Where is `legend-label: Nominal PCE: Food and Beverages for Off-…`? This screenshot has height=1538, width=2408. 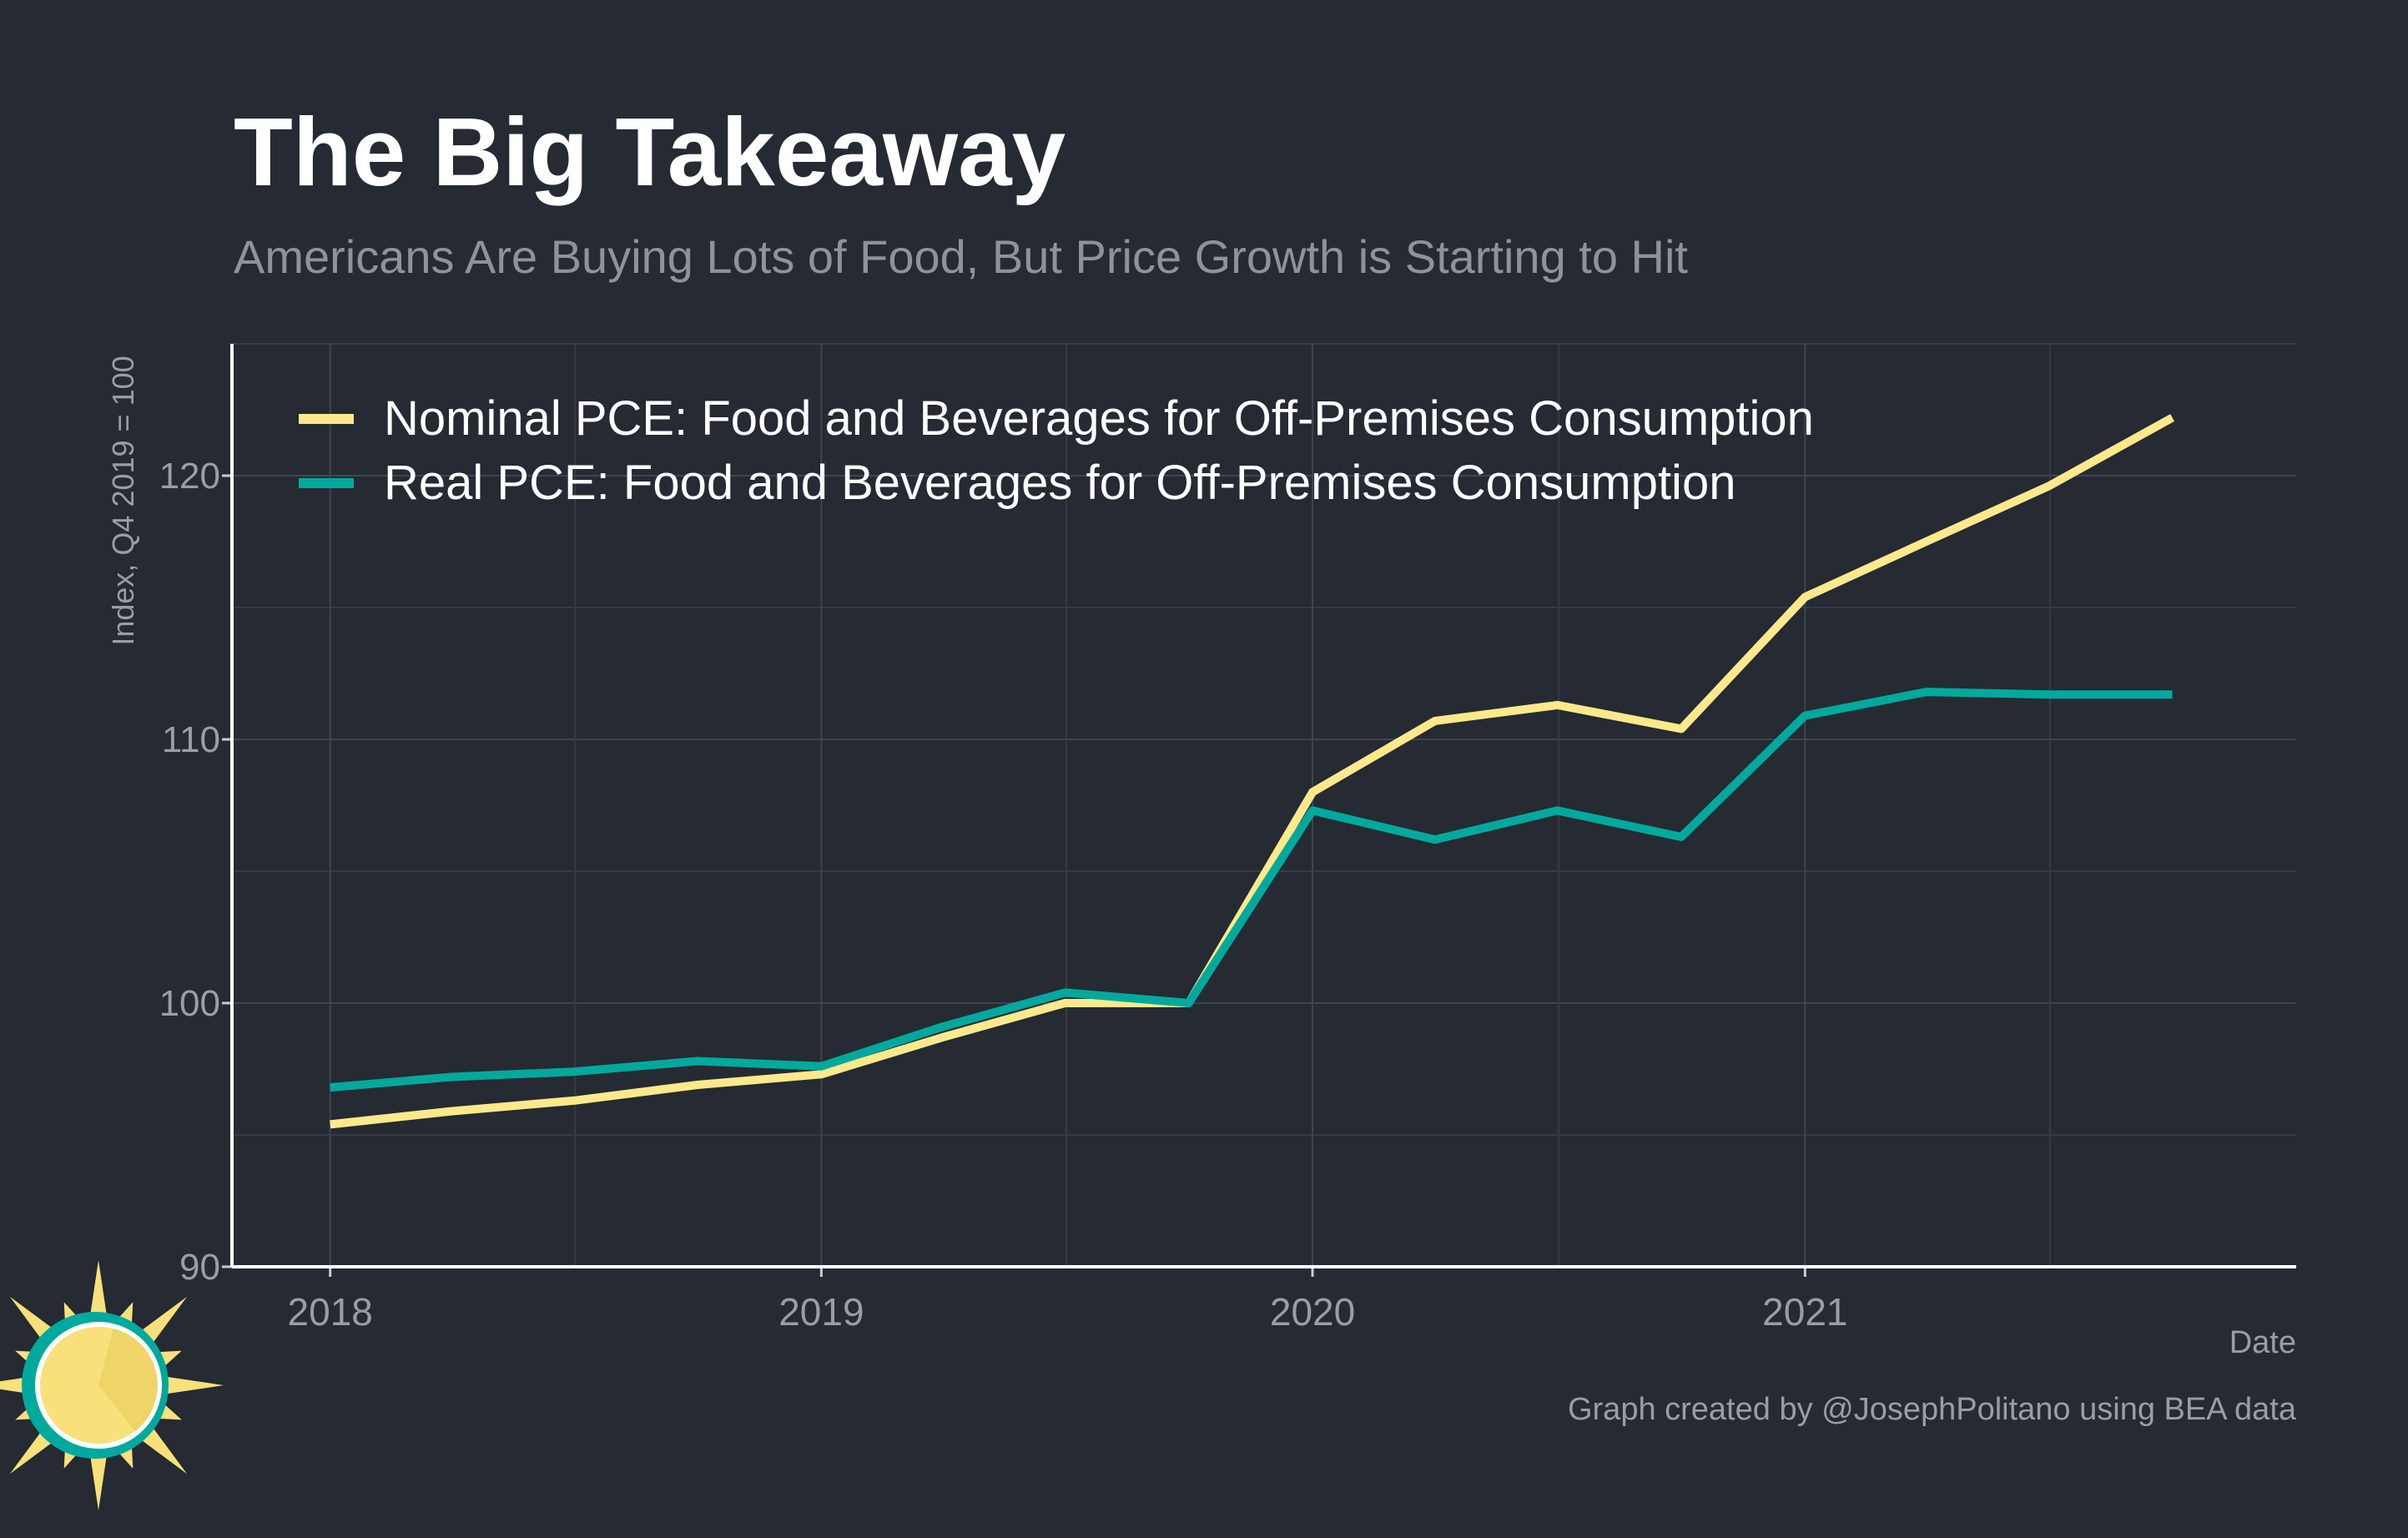
legend-label: Nominal PCE: Food and Beverages for Off-… is located at coordinates (1099, 418).